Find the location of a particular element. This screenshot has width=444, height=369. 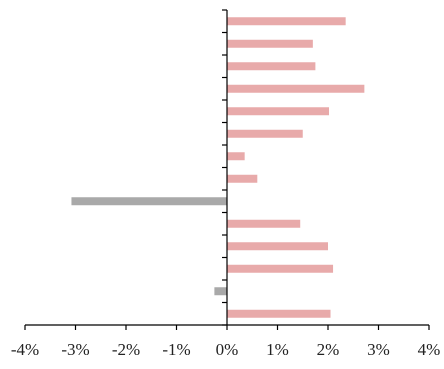

x-tick-label-1: -3% is located at coordinates (75, 349).